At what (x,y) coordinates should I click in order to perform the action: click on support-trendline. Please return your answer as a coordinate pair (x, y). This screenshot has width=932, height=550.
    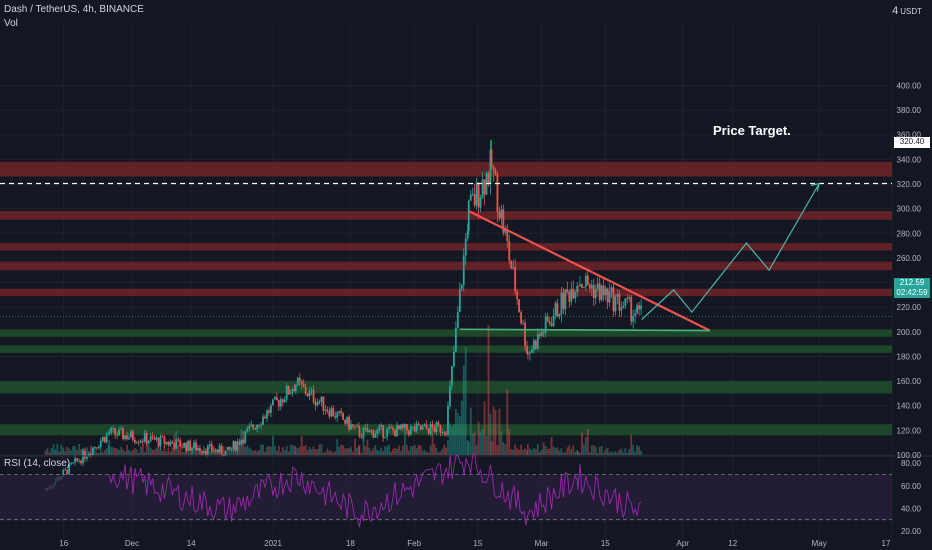
    Looking at the image, I should click on (584, 330).